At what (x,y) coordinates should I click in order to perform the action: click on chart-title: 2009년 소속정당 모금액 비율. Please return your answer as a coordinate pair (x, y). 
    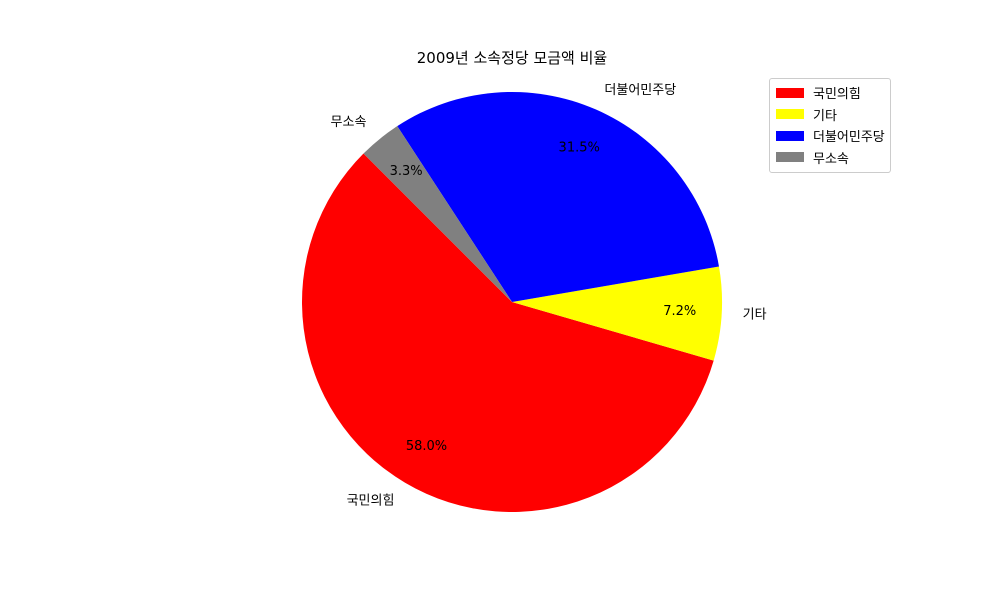
    Looking at the image, I should click on (512, 58).